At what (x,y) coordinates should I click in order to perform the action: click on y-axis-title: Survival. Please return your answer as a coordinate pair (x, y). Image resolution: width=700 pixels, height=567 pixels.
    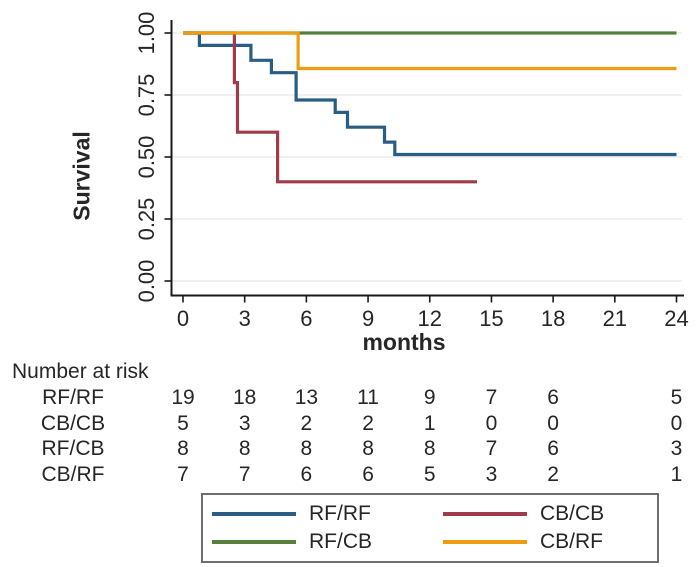
    Looking at the image, I should click on (81, 176).